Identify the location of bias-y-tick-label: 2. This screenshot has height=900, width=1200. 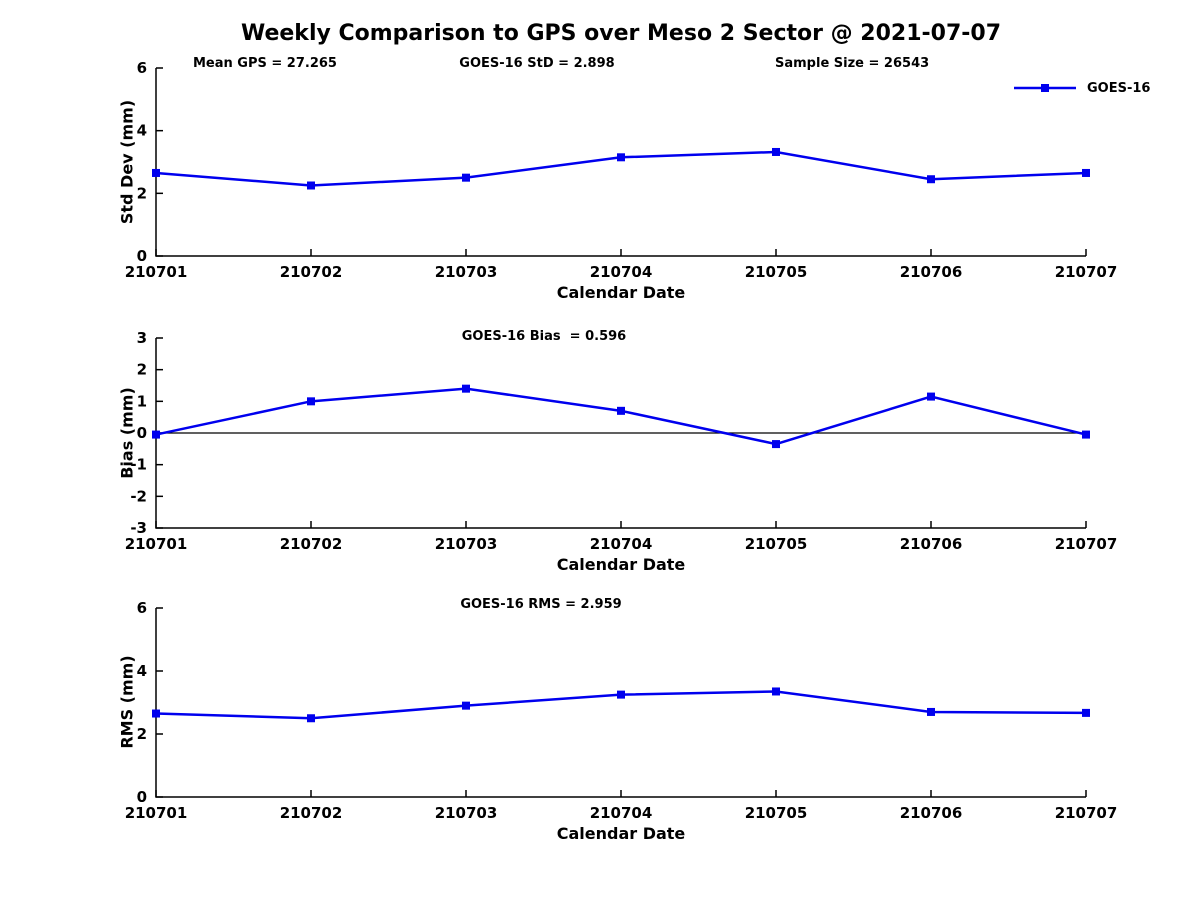
(142, 370).